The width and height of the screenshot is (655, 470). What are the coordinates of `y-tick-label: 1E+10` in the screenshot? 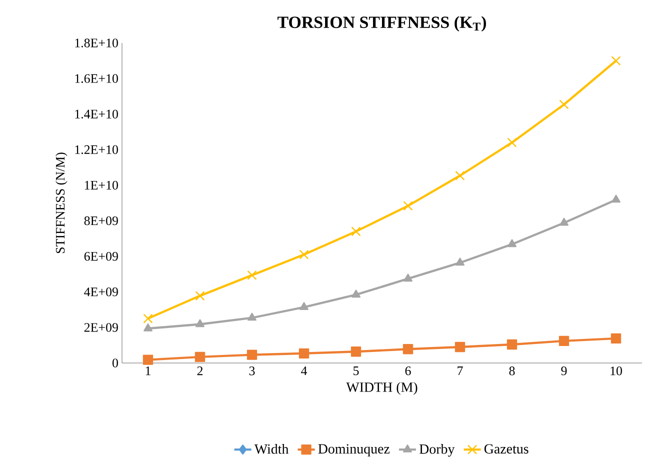 It's located at (101, 185).